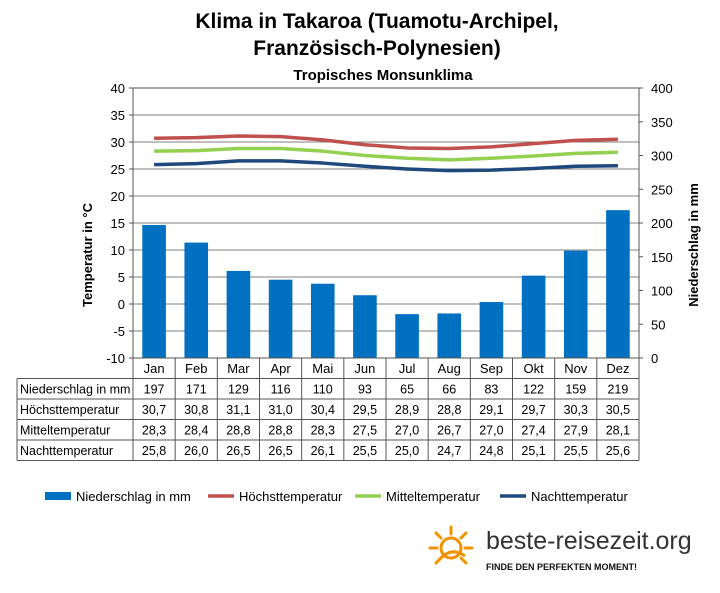  I want to click on legend-label: Mitteltemperatur, so click(433, 496).